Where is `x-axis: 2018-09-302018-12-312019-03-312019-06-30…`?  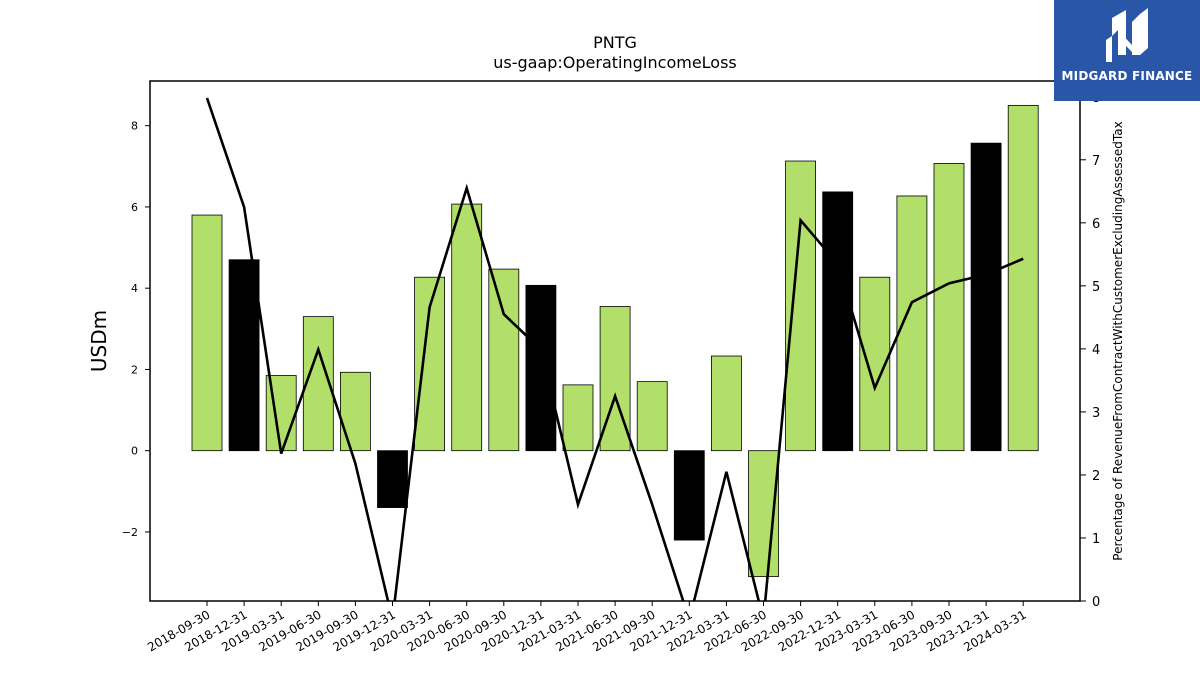 x-axis: 2018-09-302018-12-312019-03-312019-06-30… is located at coordinates (587, 627).